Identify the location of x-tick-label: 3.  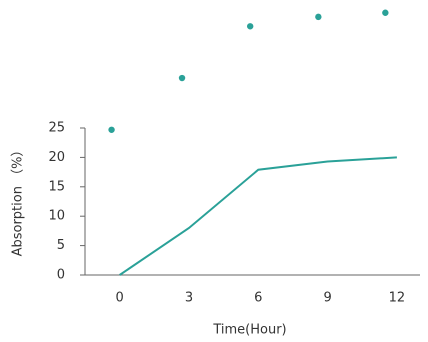
(189, 298).